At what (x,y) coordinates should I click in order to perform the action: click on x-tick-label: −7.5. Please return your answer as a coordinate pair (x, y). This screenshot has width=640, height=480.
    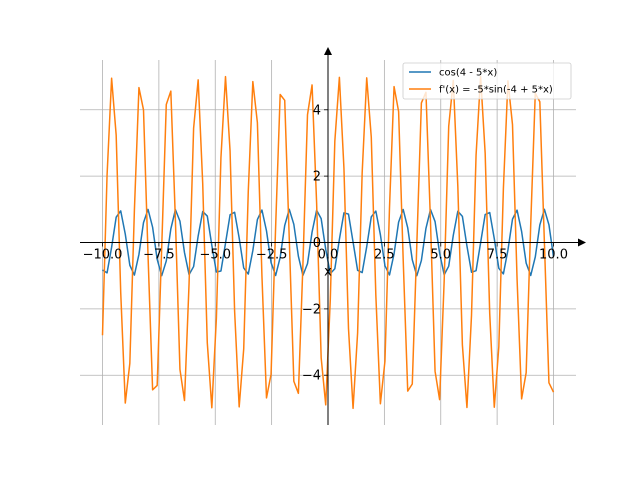
    Looking at the image, I should click on (159, 255).